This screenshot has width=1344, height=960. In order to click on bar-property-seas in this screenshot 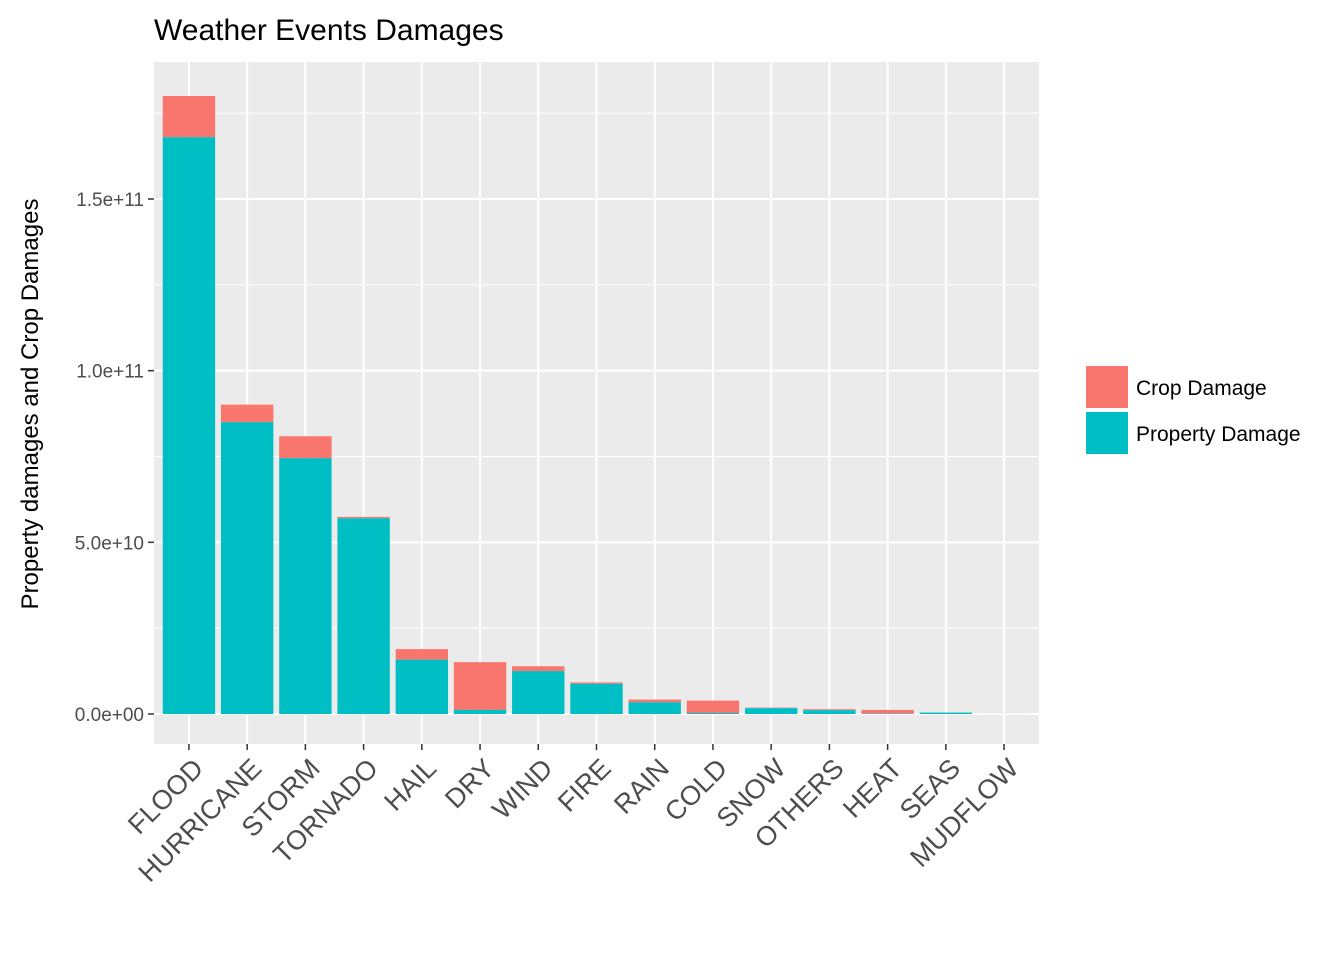, I will do `click(946, 713)`.